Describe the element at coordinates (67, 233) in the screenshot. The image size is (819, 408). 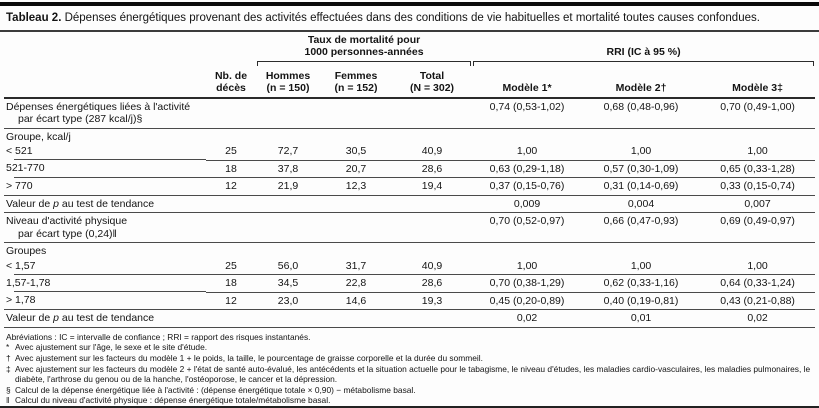
I see `row-label-line2: par écart type (0,24)‖` at that location.